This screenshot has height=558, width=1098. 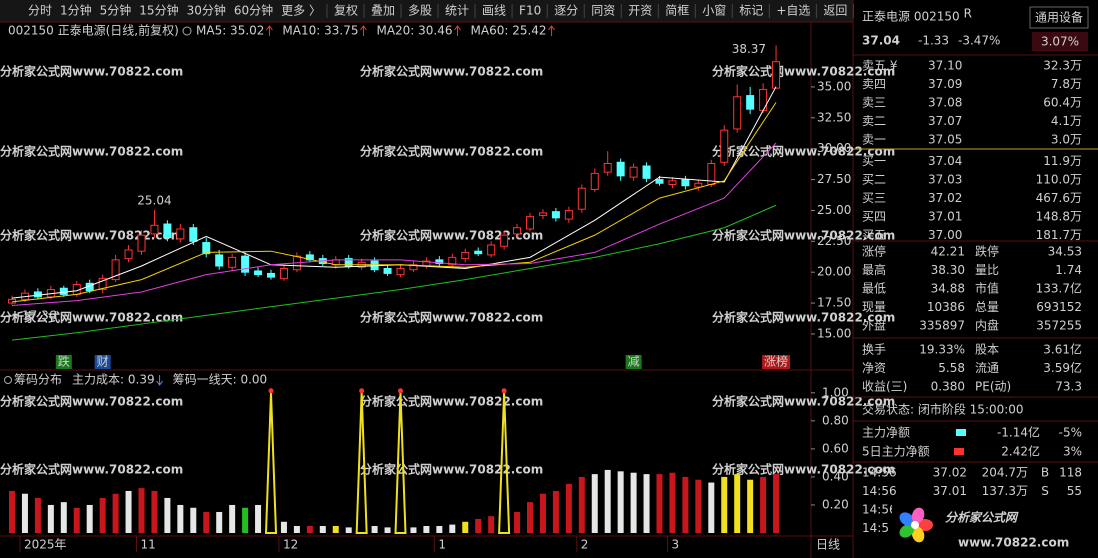 What do you see at coordinates (834, 241) in the screenshot?
I see `y-tick-label: 22.50` at bounding box center [834, 241].